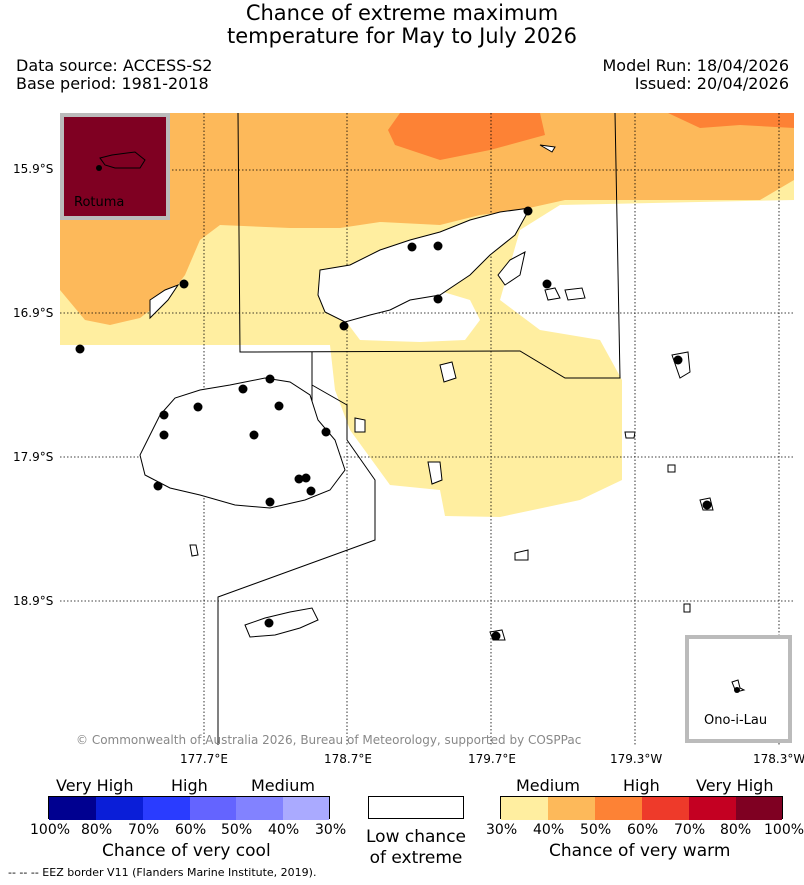 The image size is (804, 885). Describe the element at coordinates (416, 837) in the screenshot. I see `low-chance-line-1: Low chance` at that location.